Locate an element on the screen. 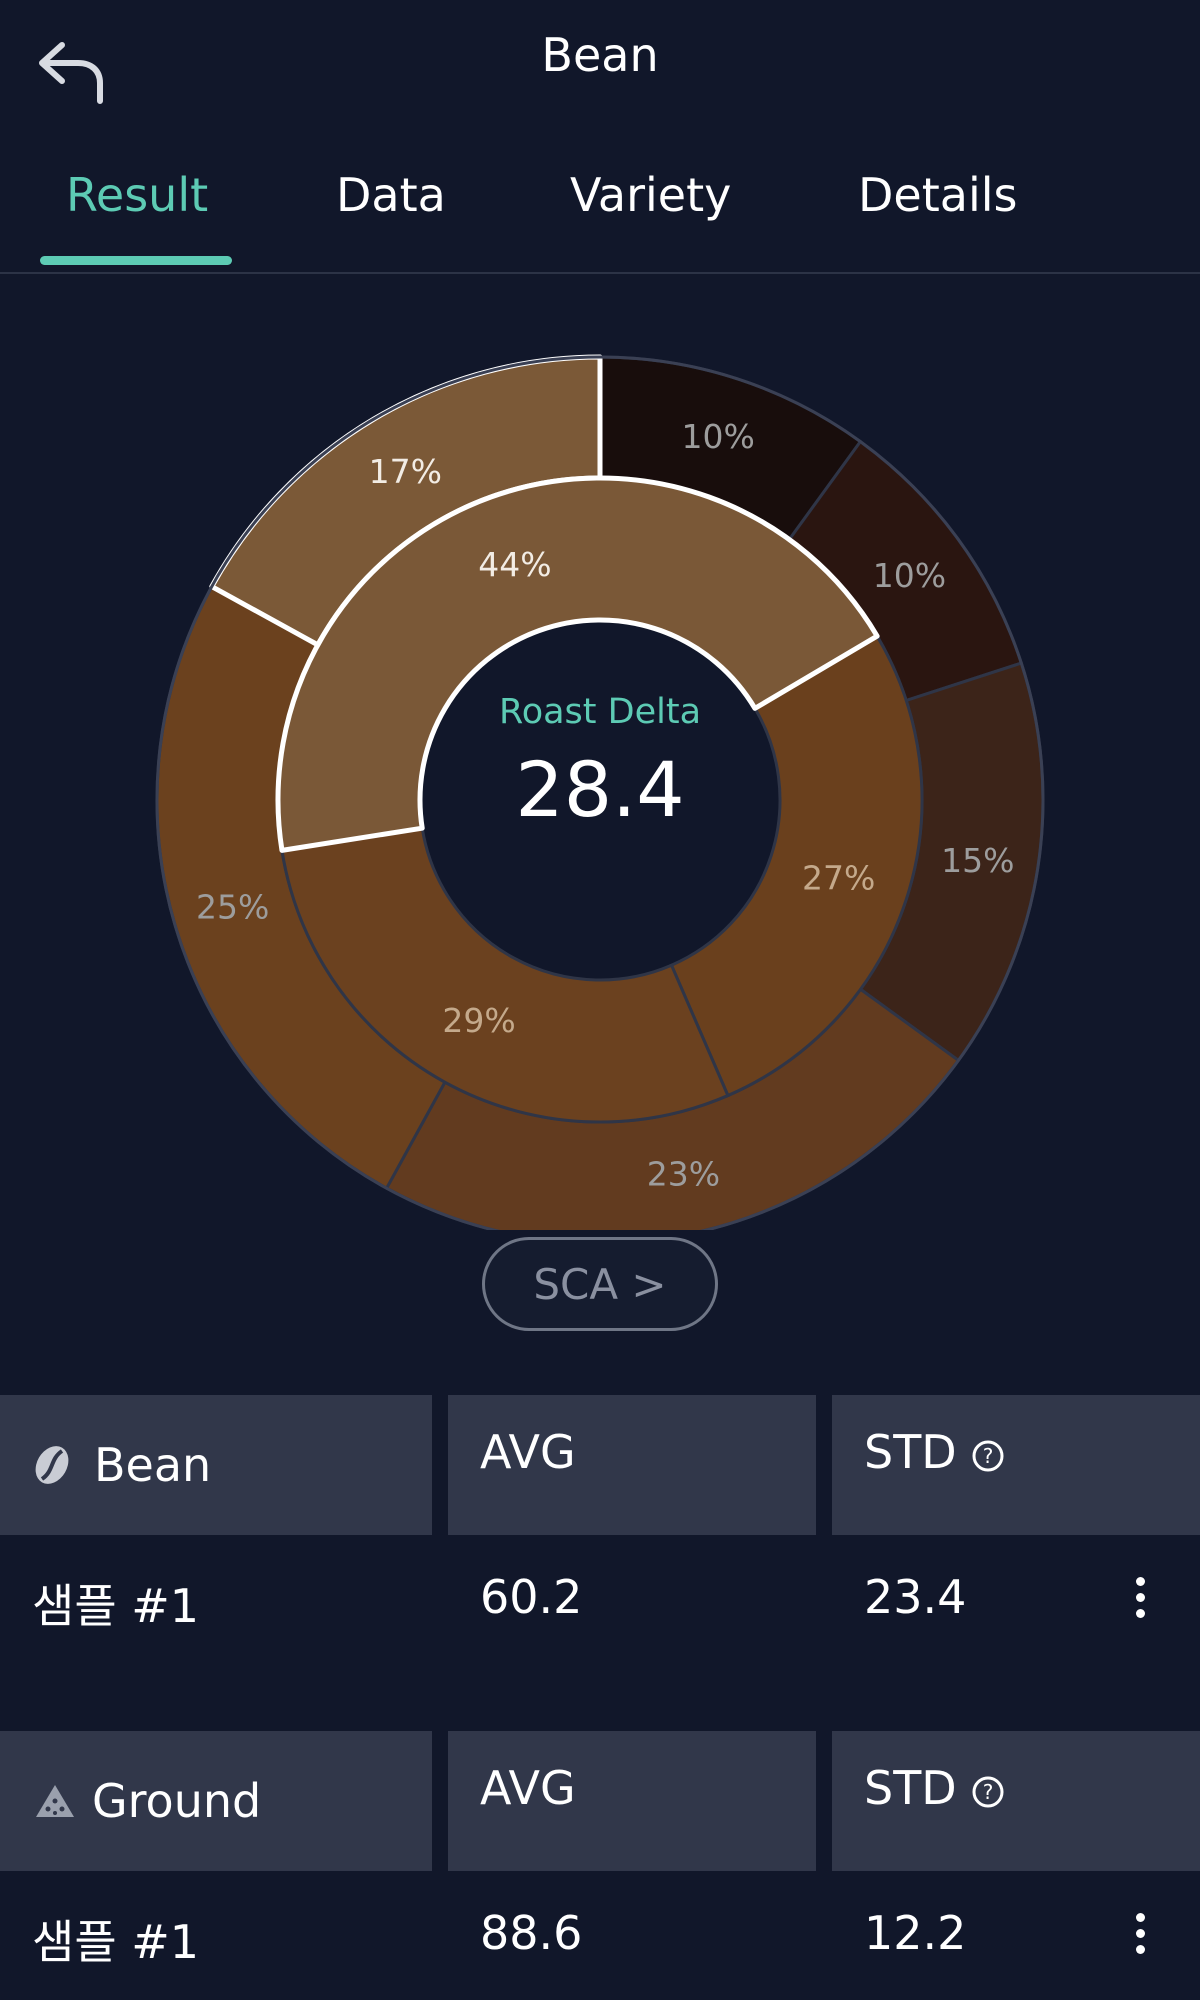 The height and width of the screenshot is (2000, 1200). row-std: 23.4 is located at coordinates (915, 1597).